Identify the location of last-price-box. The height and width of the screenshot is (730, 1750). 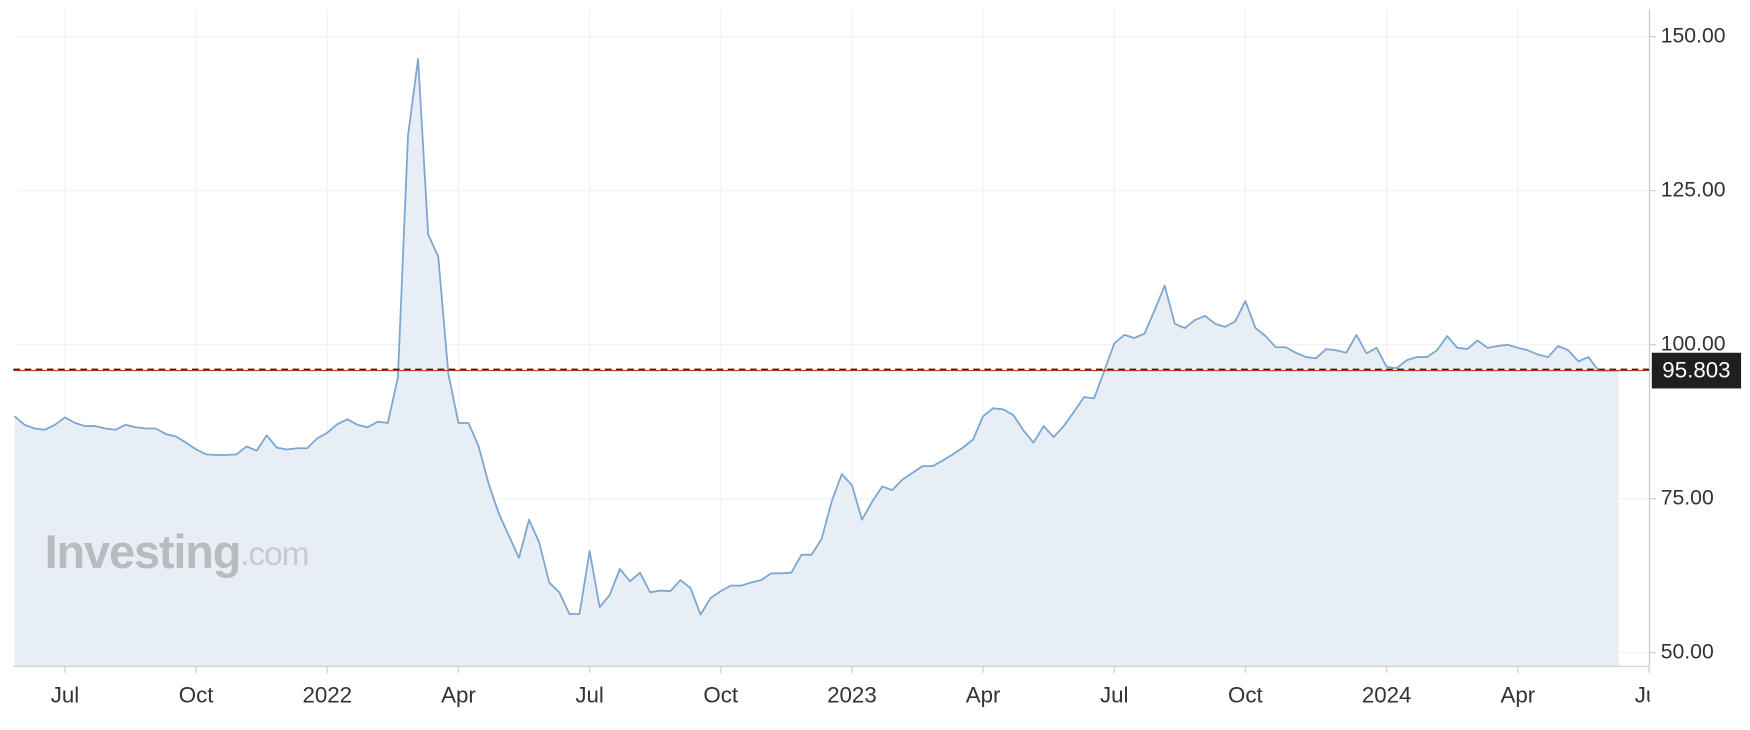
(1696, 370).